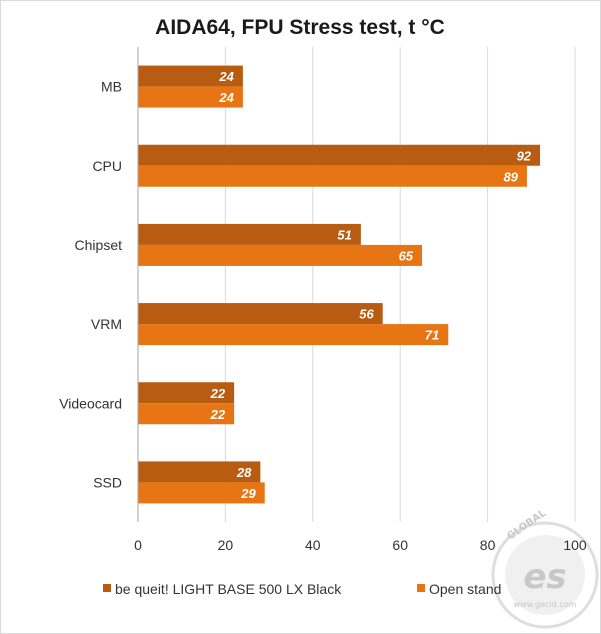  I want to click on category-label-chipset: Chipset, so click(99, 245).